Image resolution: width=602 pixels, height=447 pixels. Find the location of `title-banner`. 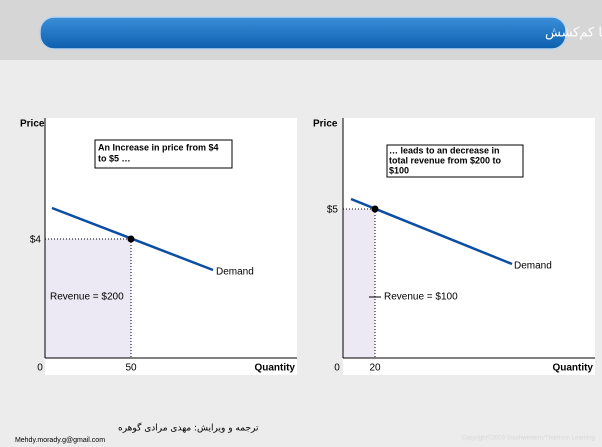

title-banner is located at coordinates (303, 33).